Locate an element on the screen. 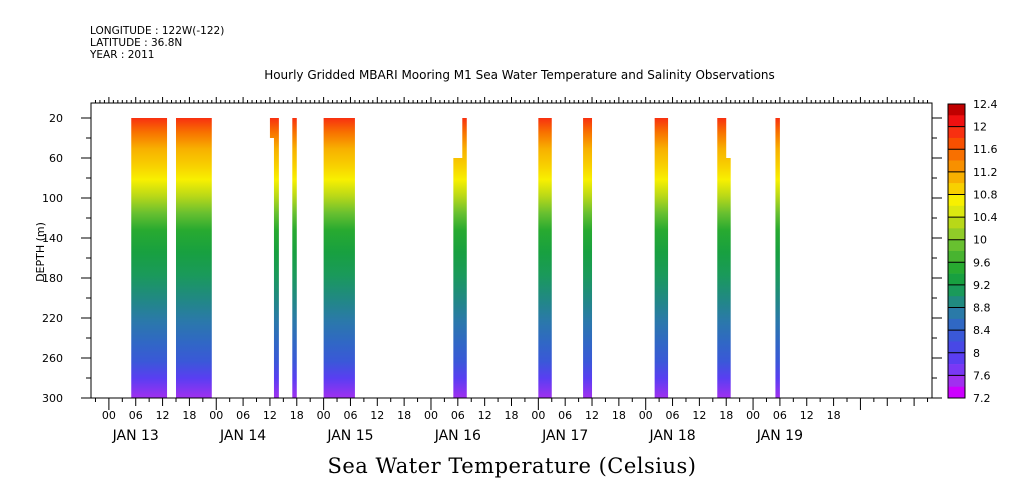  colorbar-label: 12 is located at coordinates (980, 127).